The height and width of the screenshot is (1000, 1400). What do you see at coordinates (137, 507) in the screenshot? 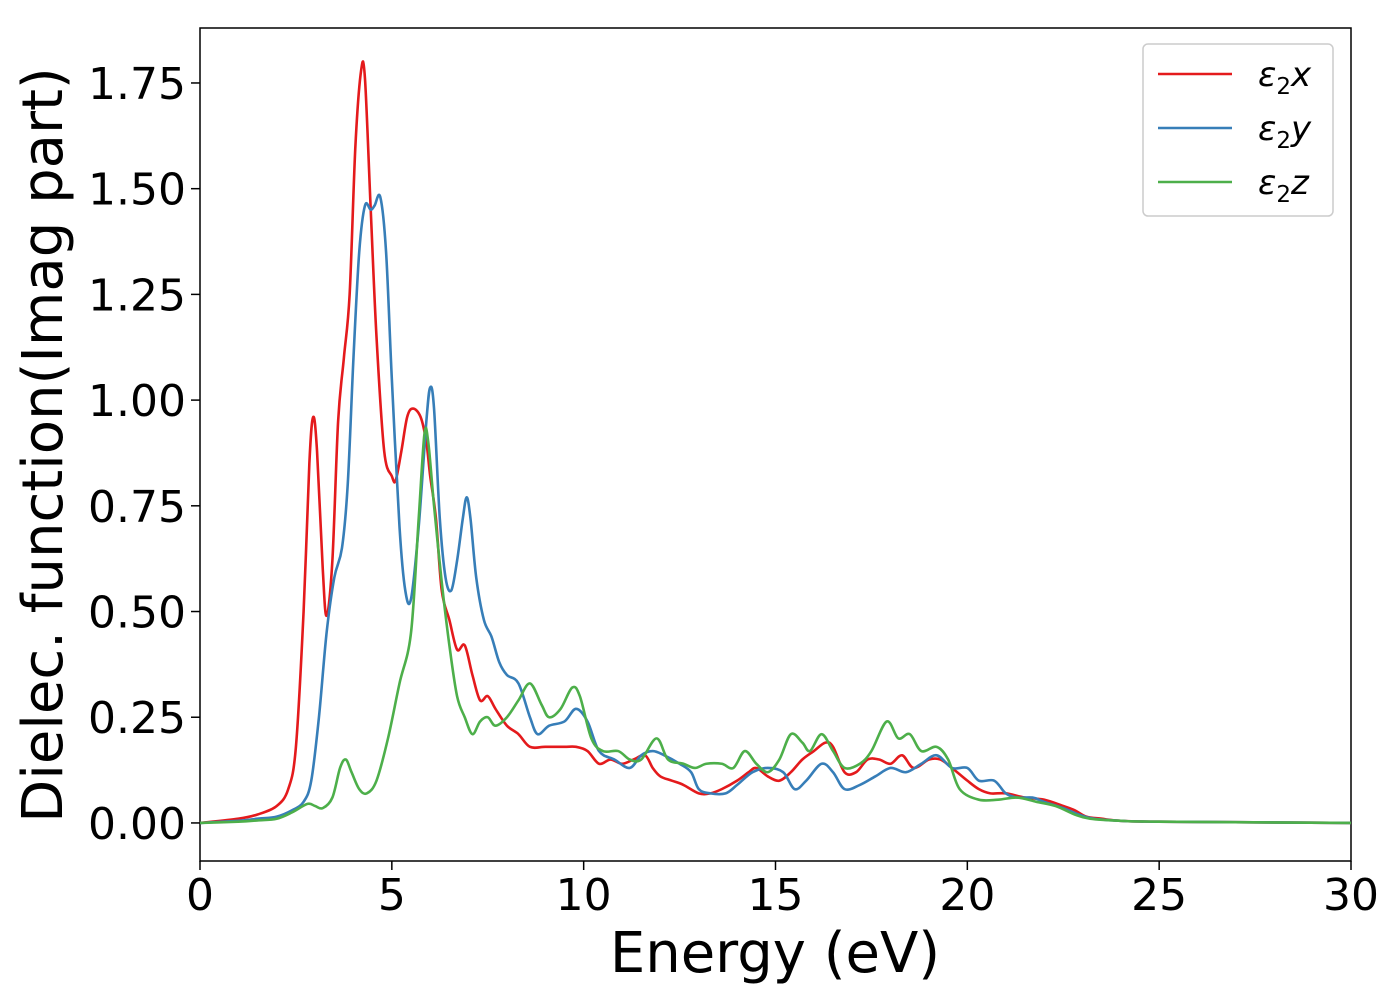
I see `y-tick-label: 0.75` at bounding box center [137, 507].